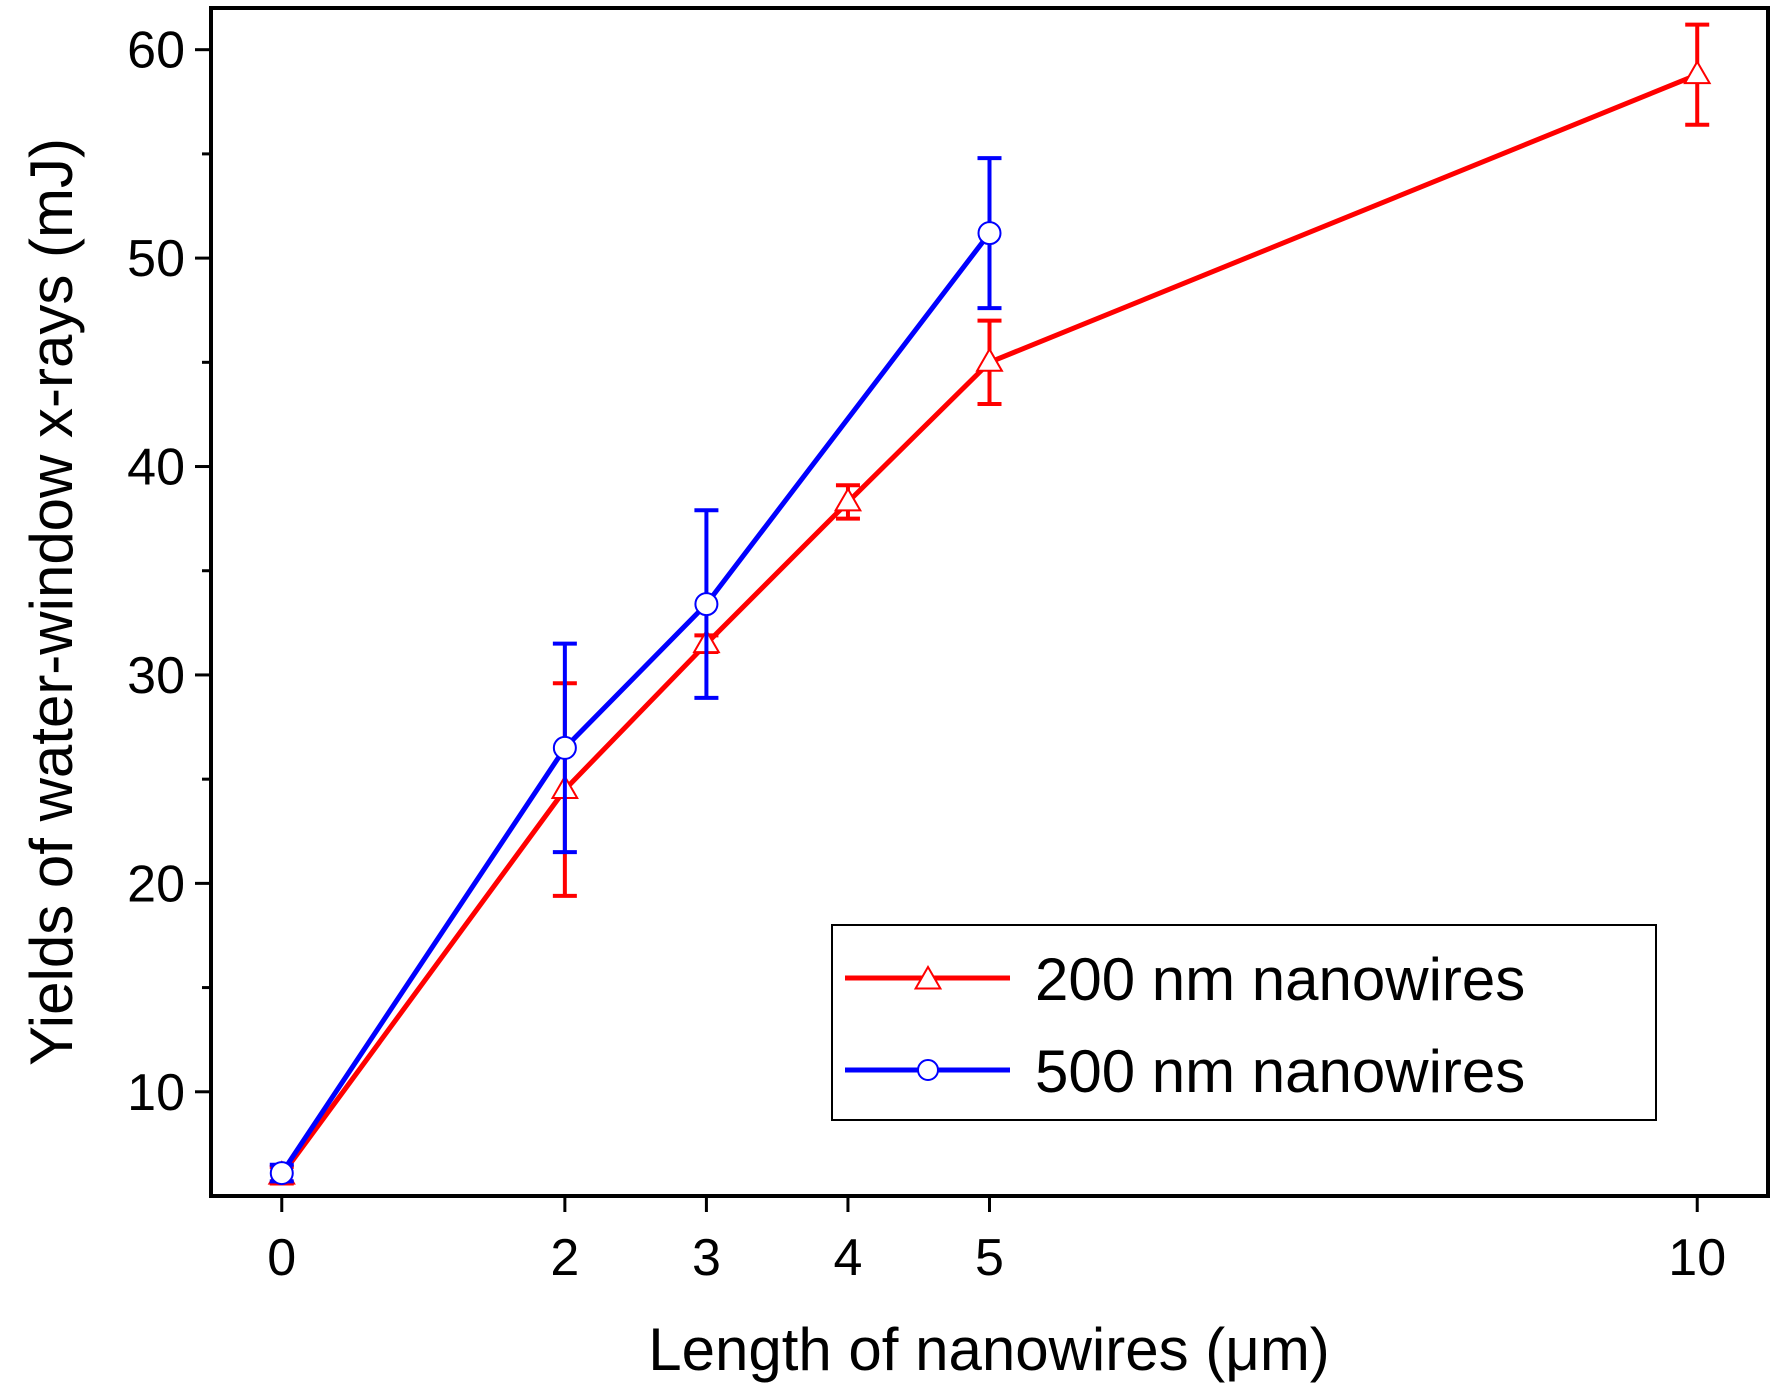  What do you see at coordinates (156, 468) in the screenshot?
I see `y-tick-label: 40` at bounding box center [156, 468].